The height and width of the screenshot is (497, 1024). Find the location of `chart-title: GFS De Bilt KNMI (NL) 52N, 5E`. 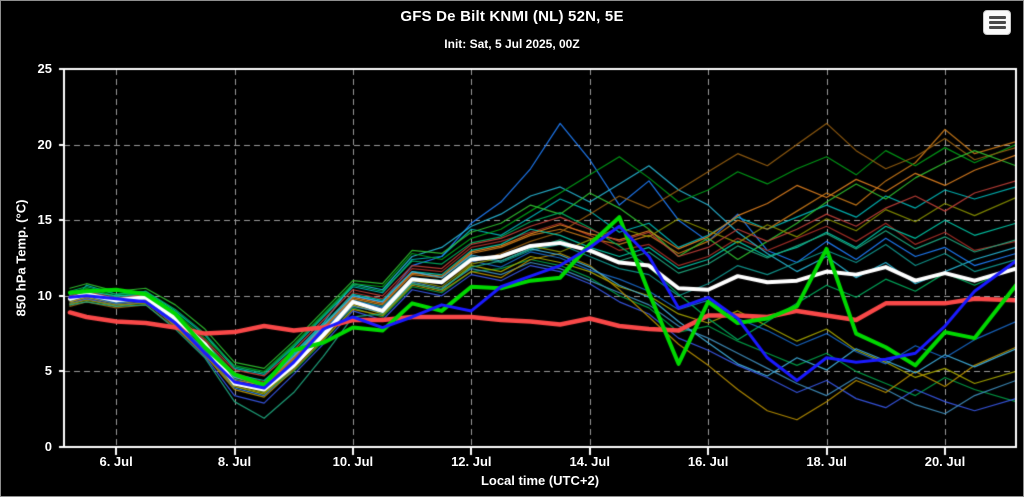

chart-title: GFS De Bilt KNMI (NL) 52N, 5E is located at coordinates (512, 16).